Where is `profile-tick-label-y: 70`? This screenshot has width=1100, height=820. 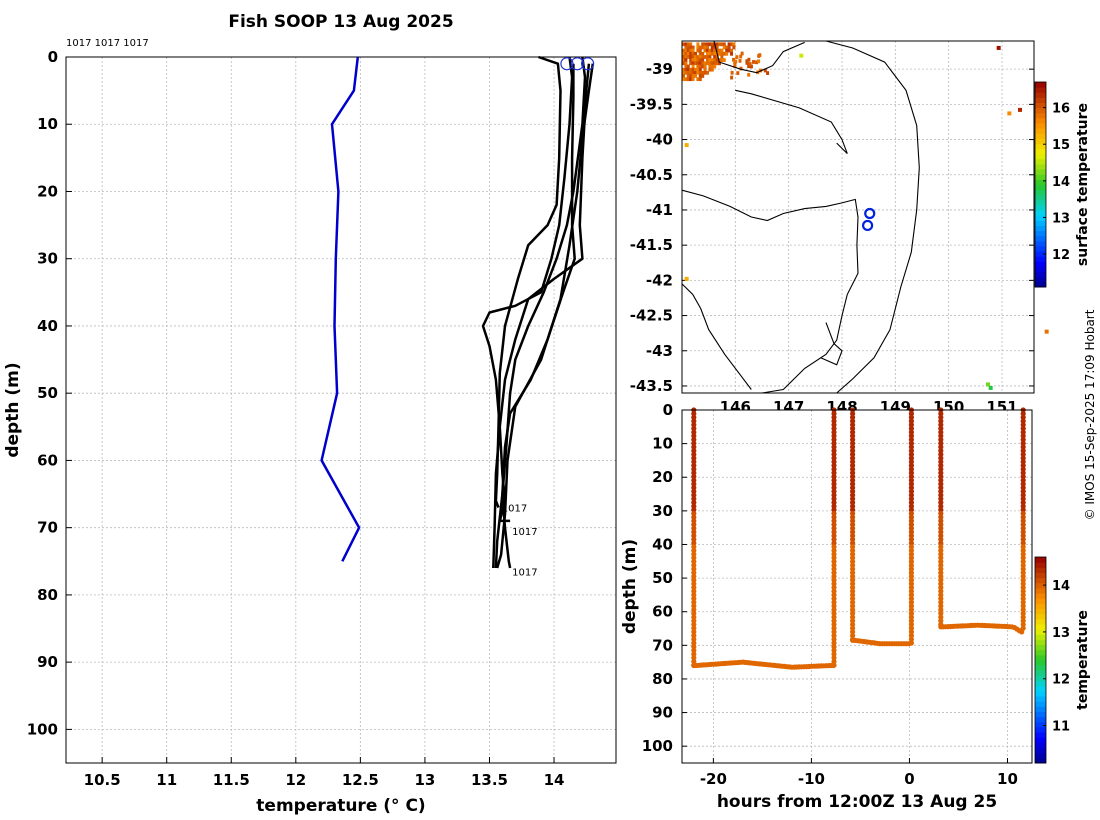 profile-tick-label-y: 70 is located at coordinates (47, 528).